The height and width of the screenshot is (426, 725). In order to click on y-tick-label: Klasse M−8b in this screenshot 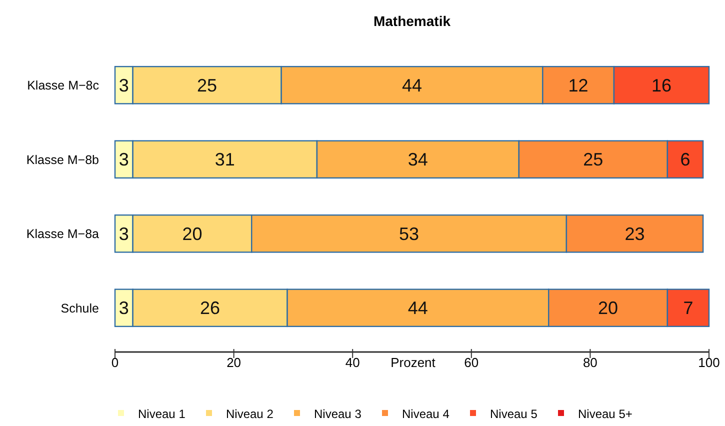, I will do `click(63, 159)`.